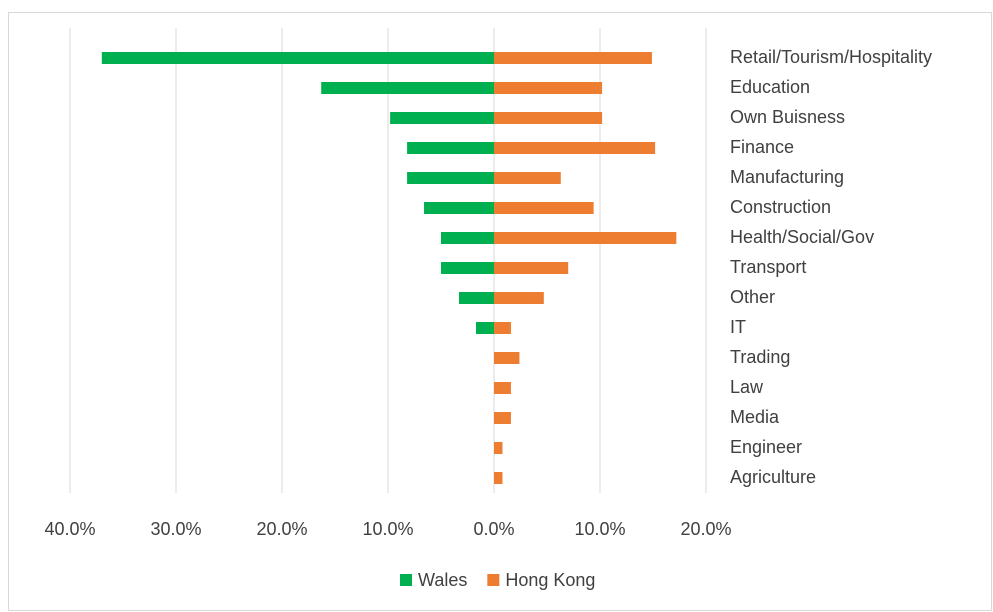  Describe the element at coordinates (787, 177) in the screenshot. I see `category-label: Manufacturing` at that location.